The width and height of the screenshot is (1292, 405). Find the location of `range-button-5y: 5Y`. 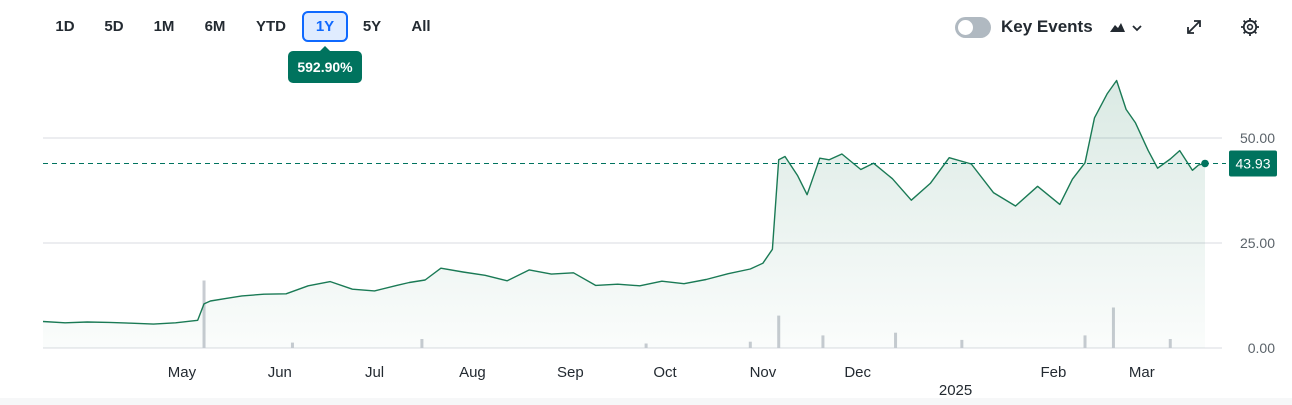

range-button-5y: 5Y is located at coordinates (372, 26).